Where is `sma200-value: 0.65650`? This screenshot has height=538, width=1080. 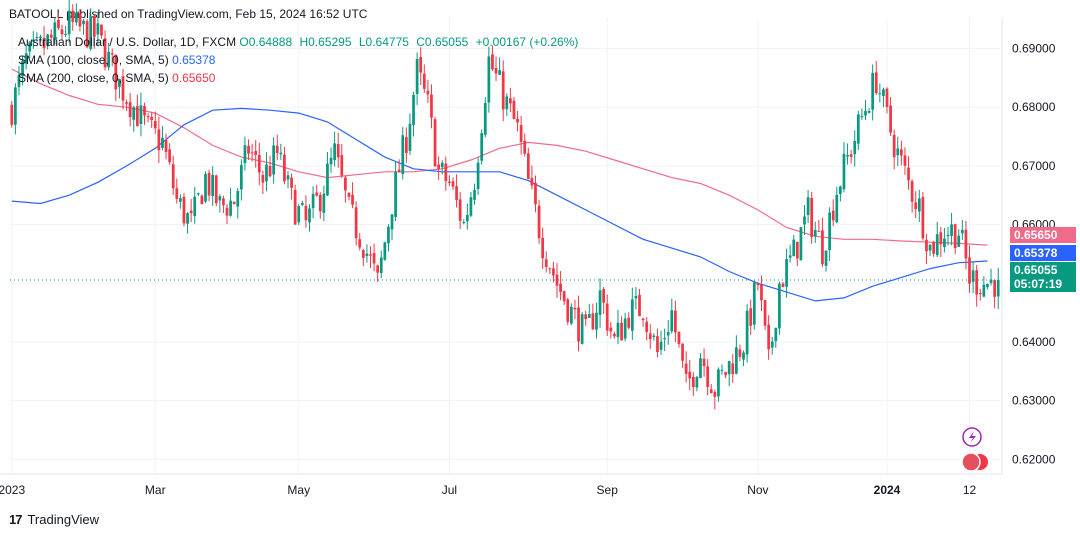 sma200-value: 0.65650 is located at coordinates (194, 78).